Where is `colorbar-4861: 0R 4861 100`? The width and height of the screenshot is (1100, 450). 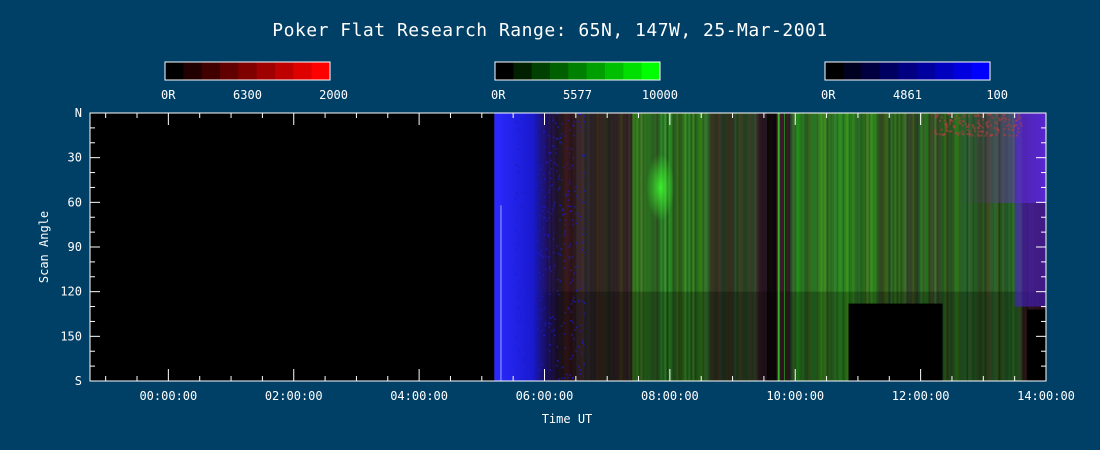 colorbar-4861: 0R 4861 100 is located at coordinates (914, 81).